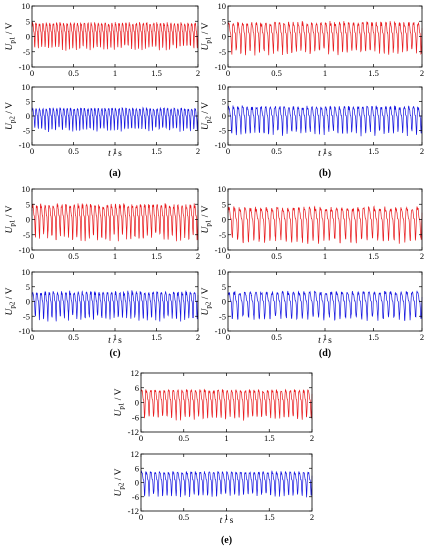 This screenshot has height=550, width=428. Describe the element at coordinates (137, 388) in the screenshot. I see `y-tick-label: 6` at that location.